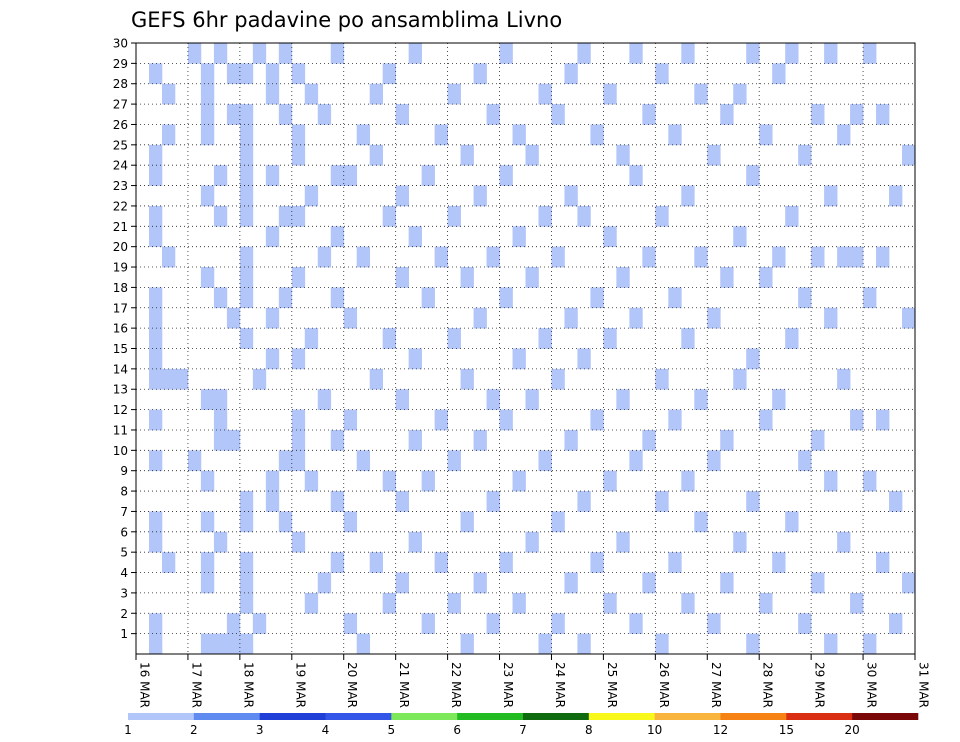 Image resolution: width=960 pixels, height=742 pixels. What do you see at coordinates (392, 730) in the screenshot?
I see `colorbar-label: 5` at bounding box center [392, 730].